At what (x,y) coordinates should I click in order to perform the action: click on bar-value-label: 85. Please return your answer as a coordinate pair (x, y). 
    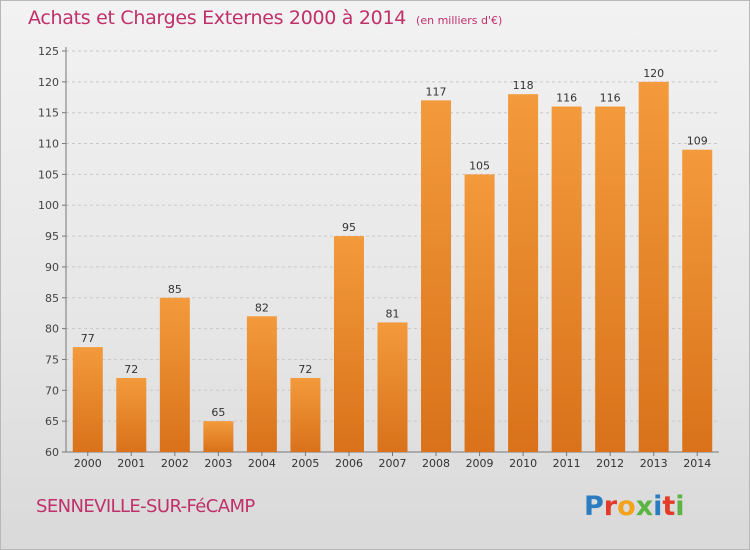
    Looking at the image, I should click on (175, 289).